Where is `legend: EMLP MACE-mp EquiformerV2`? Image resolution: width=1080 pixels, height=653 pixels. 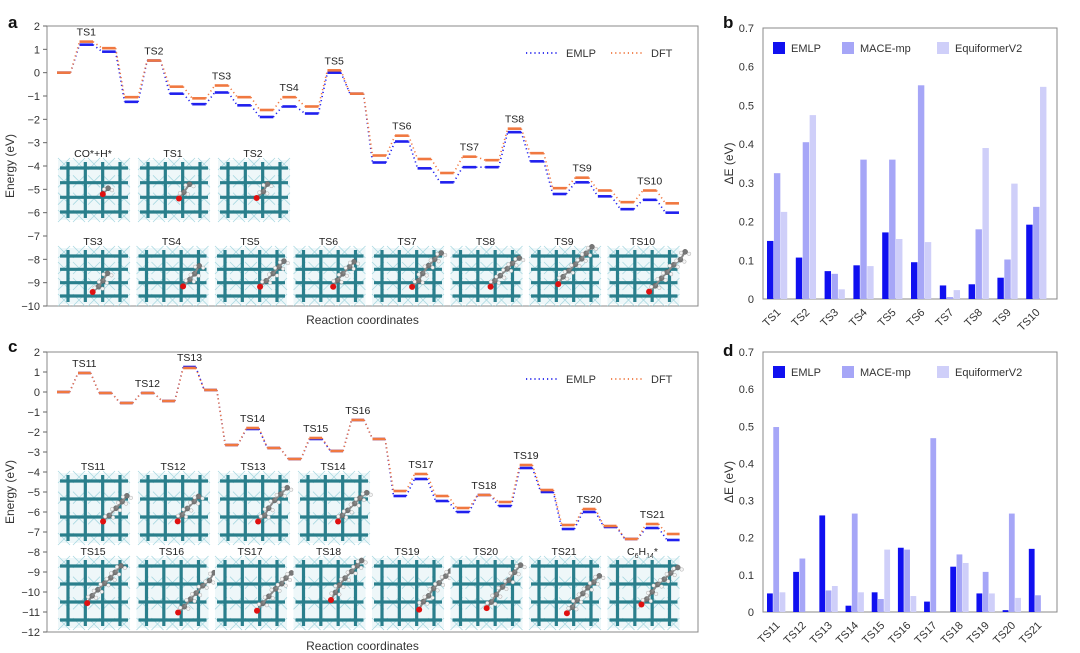
legend: EMLP MACE-mp EquiformerV2 is located at coordinates (897, 372).